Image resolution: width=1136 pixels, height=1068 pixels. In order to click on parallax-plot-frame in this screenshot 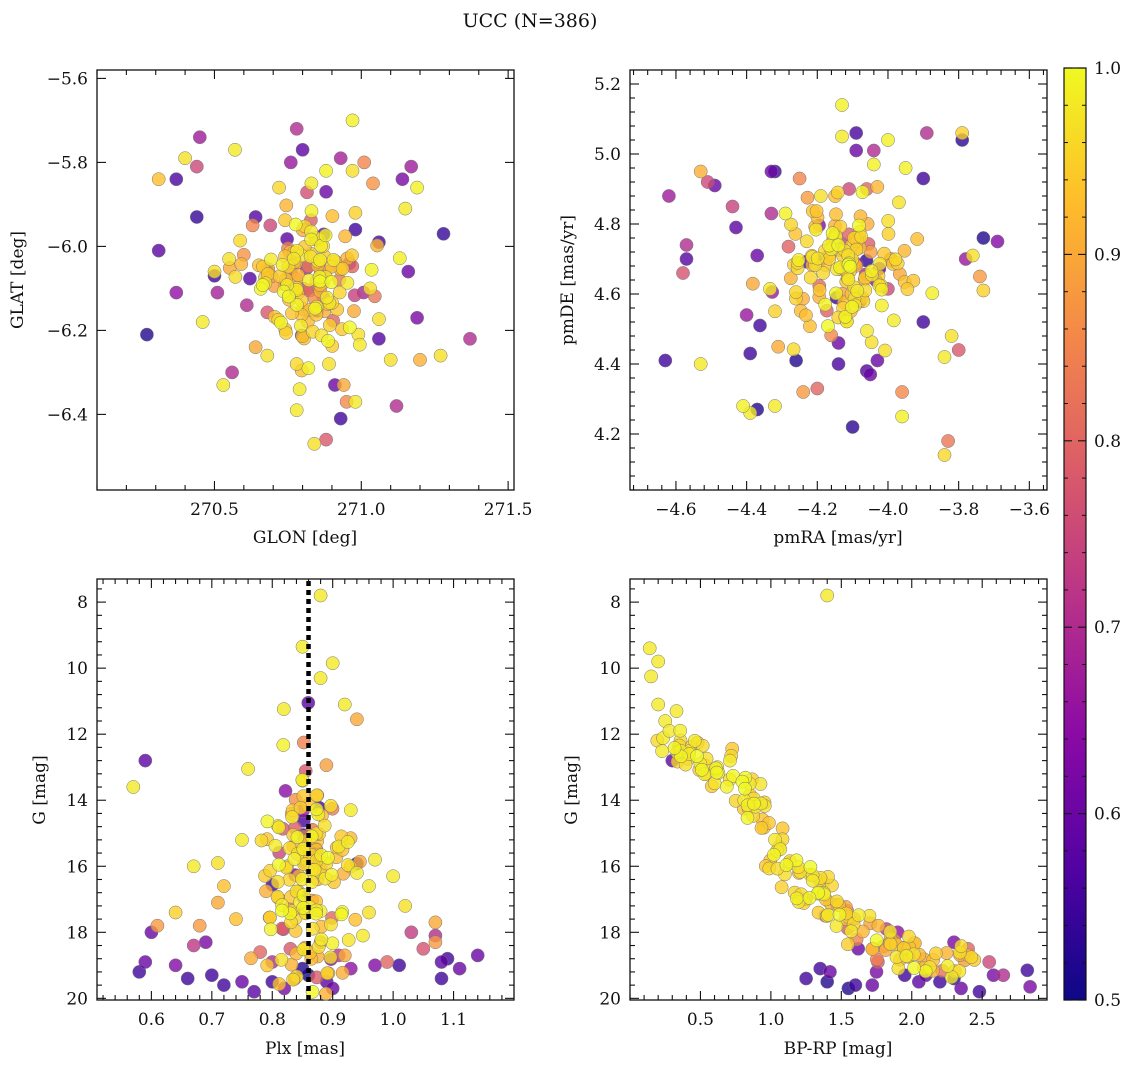, I will do `click(305, 789)`.